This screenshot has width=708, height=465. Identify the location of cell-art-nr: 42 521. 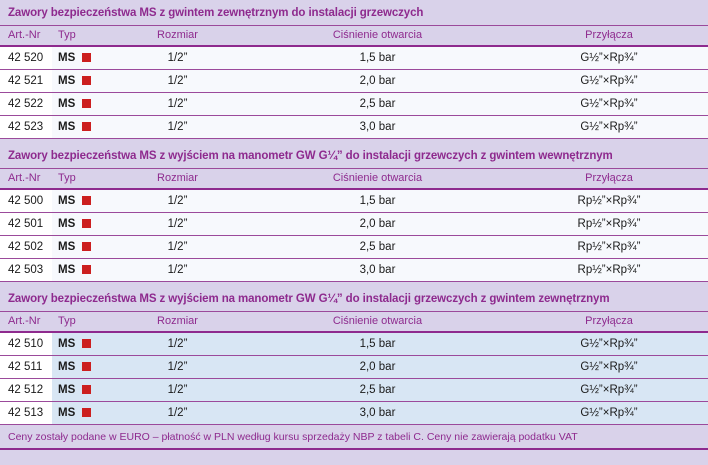
(26, 81).